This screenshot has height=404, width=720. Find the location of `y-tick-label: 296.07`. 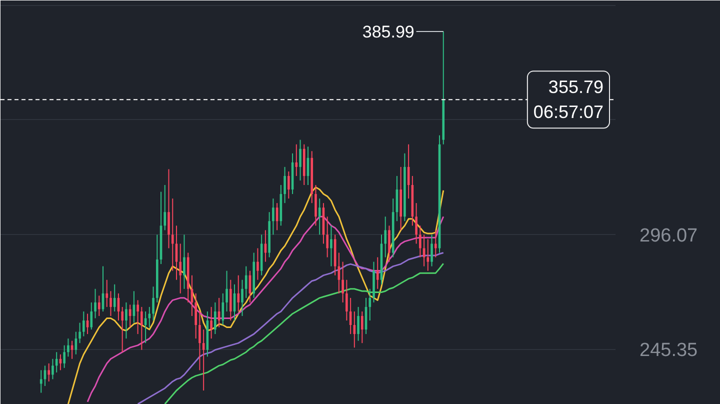

y-tick-label: 296.07 is located at coordinates (669, 236).